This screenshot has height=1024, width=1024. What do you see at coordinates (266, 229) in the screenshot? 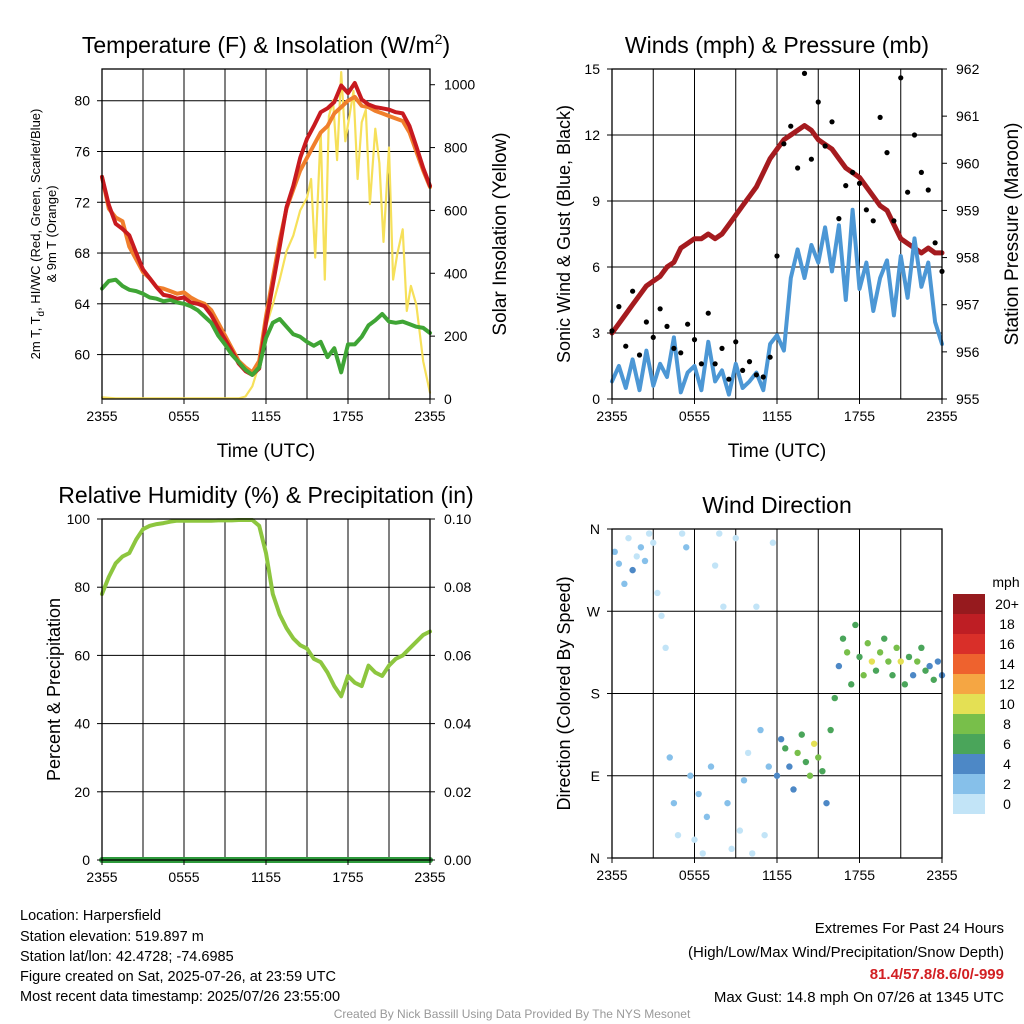
I see `temp-temp-line` at bounding box center [266, 229].